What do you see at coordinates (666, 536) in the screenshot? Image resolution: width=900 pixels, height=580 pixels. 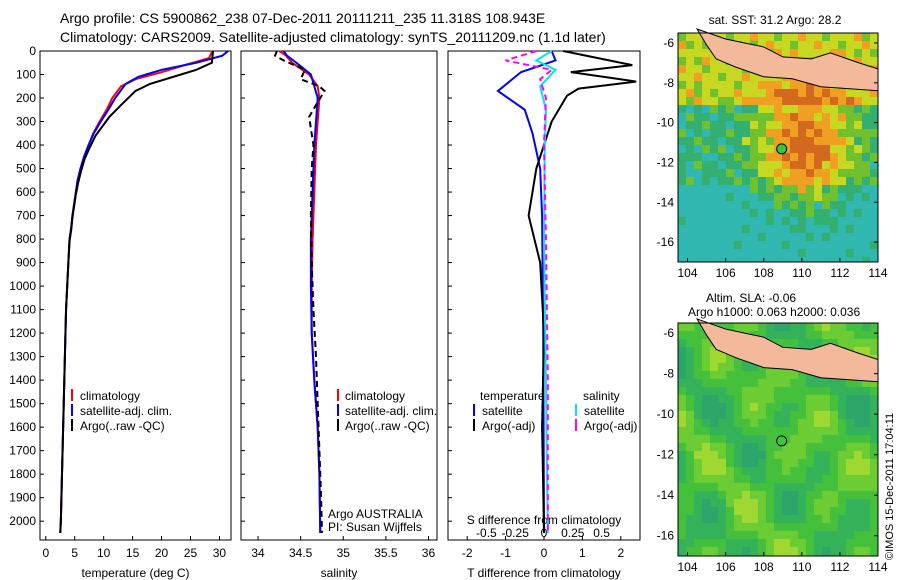 I see `lat-tick-label: -16` at bounding box center [666, 536].